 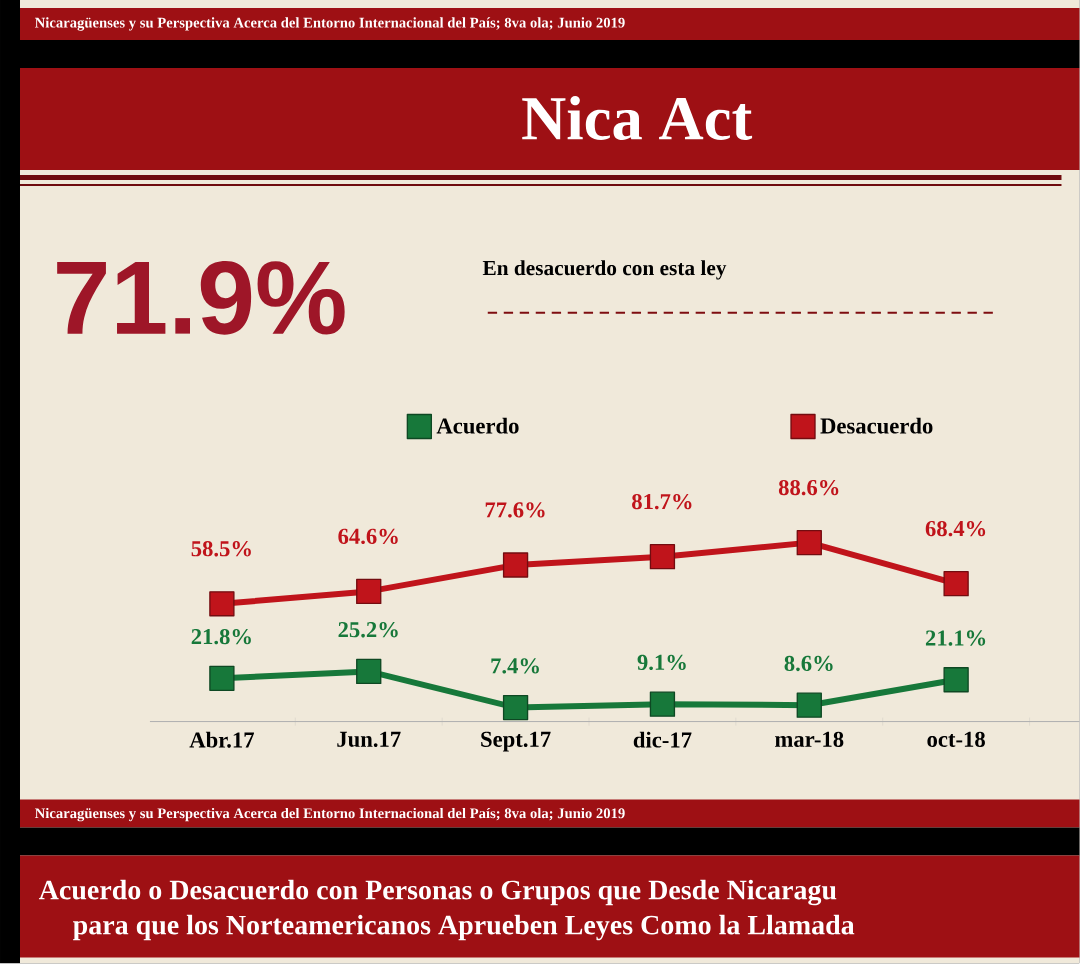 I want to click on x-tick-label: Jun.17, so click(x=369, y=739).